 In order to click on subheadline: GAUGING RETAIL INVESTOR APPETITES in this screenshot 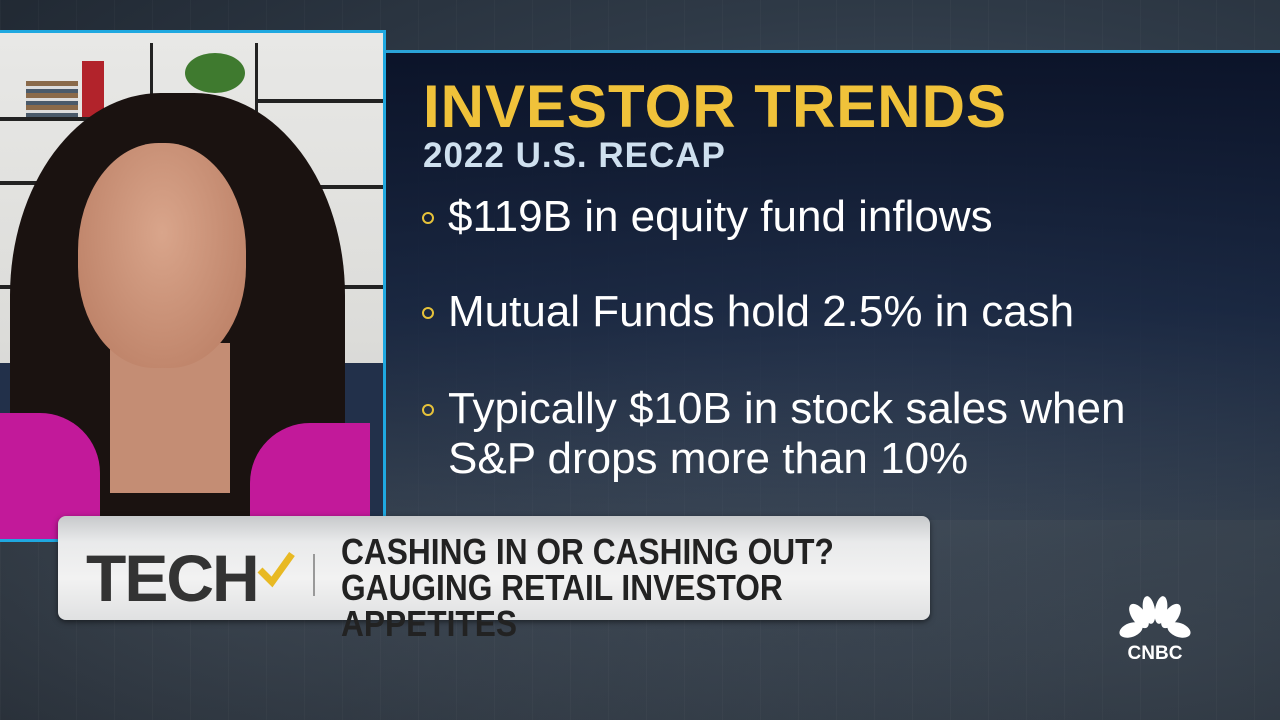, I will do `click(562, 605)`.